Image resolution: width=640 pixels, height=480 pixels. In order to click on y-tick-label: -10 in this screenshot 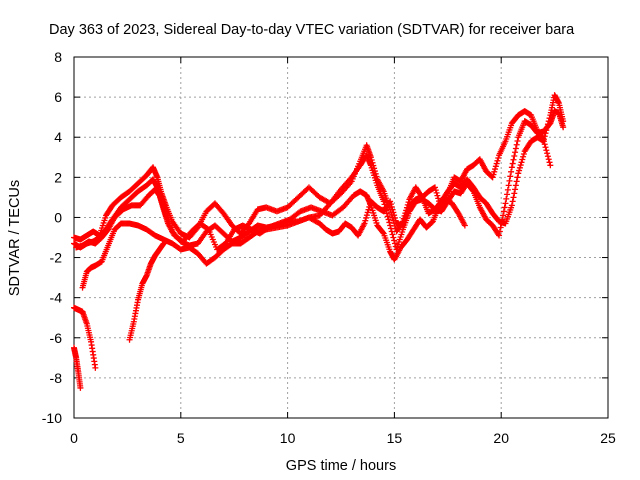, I will do `click(52, 418)`.